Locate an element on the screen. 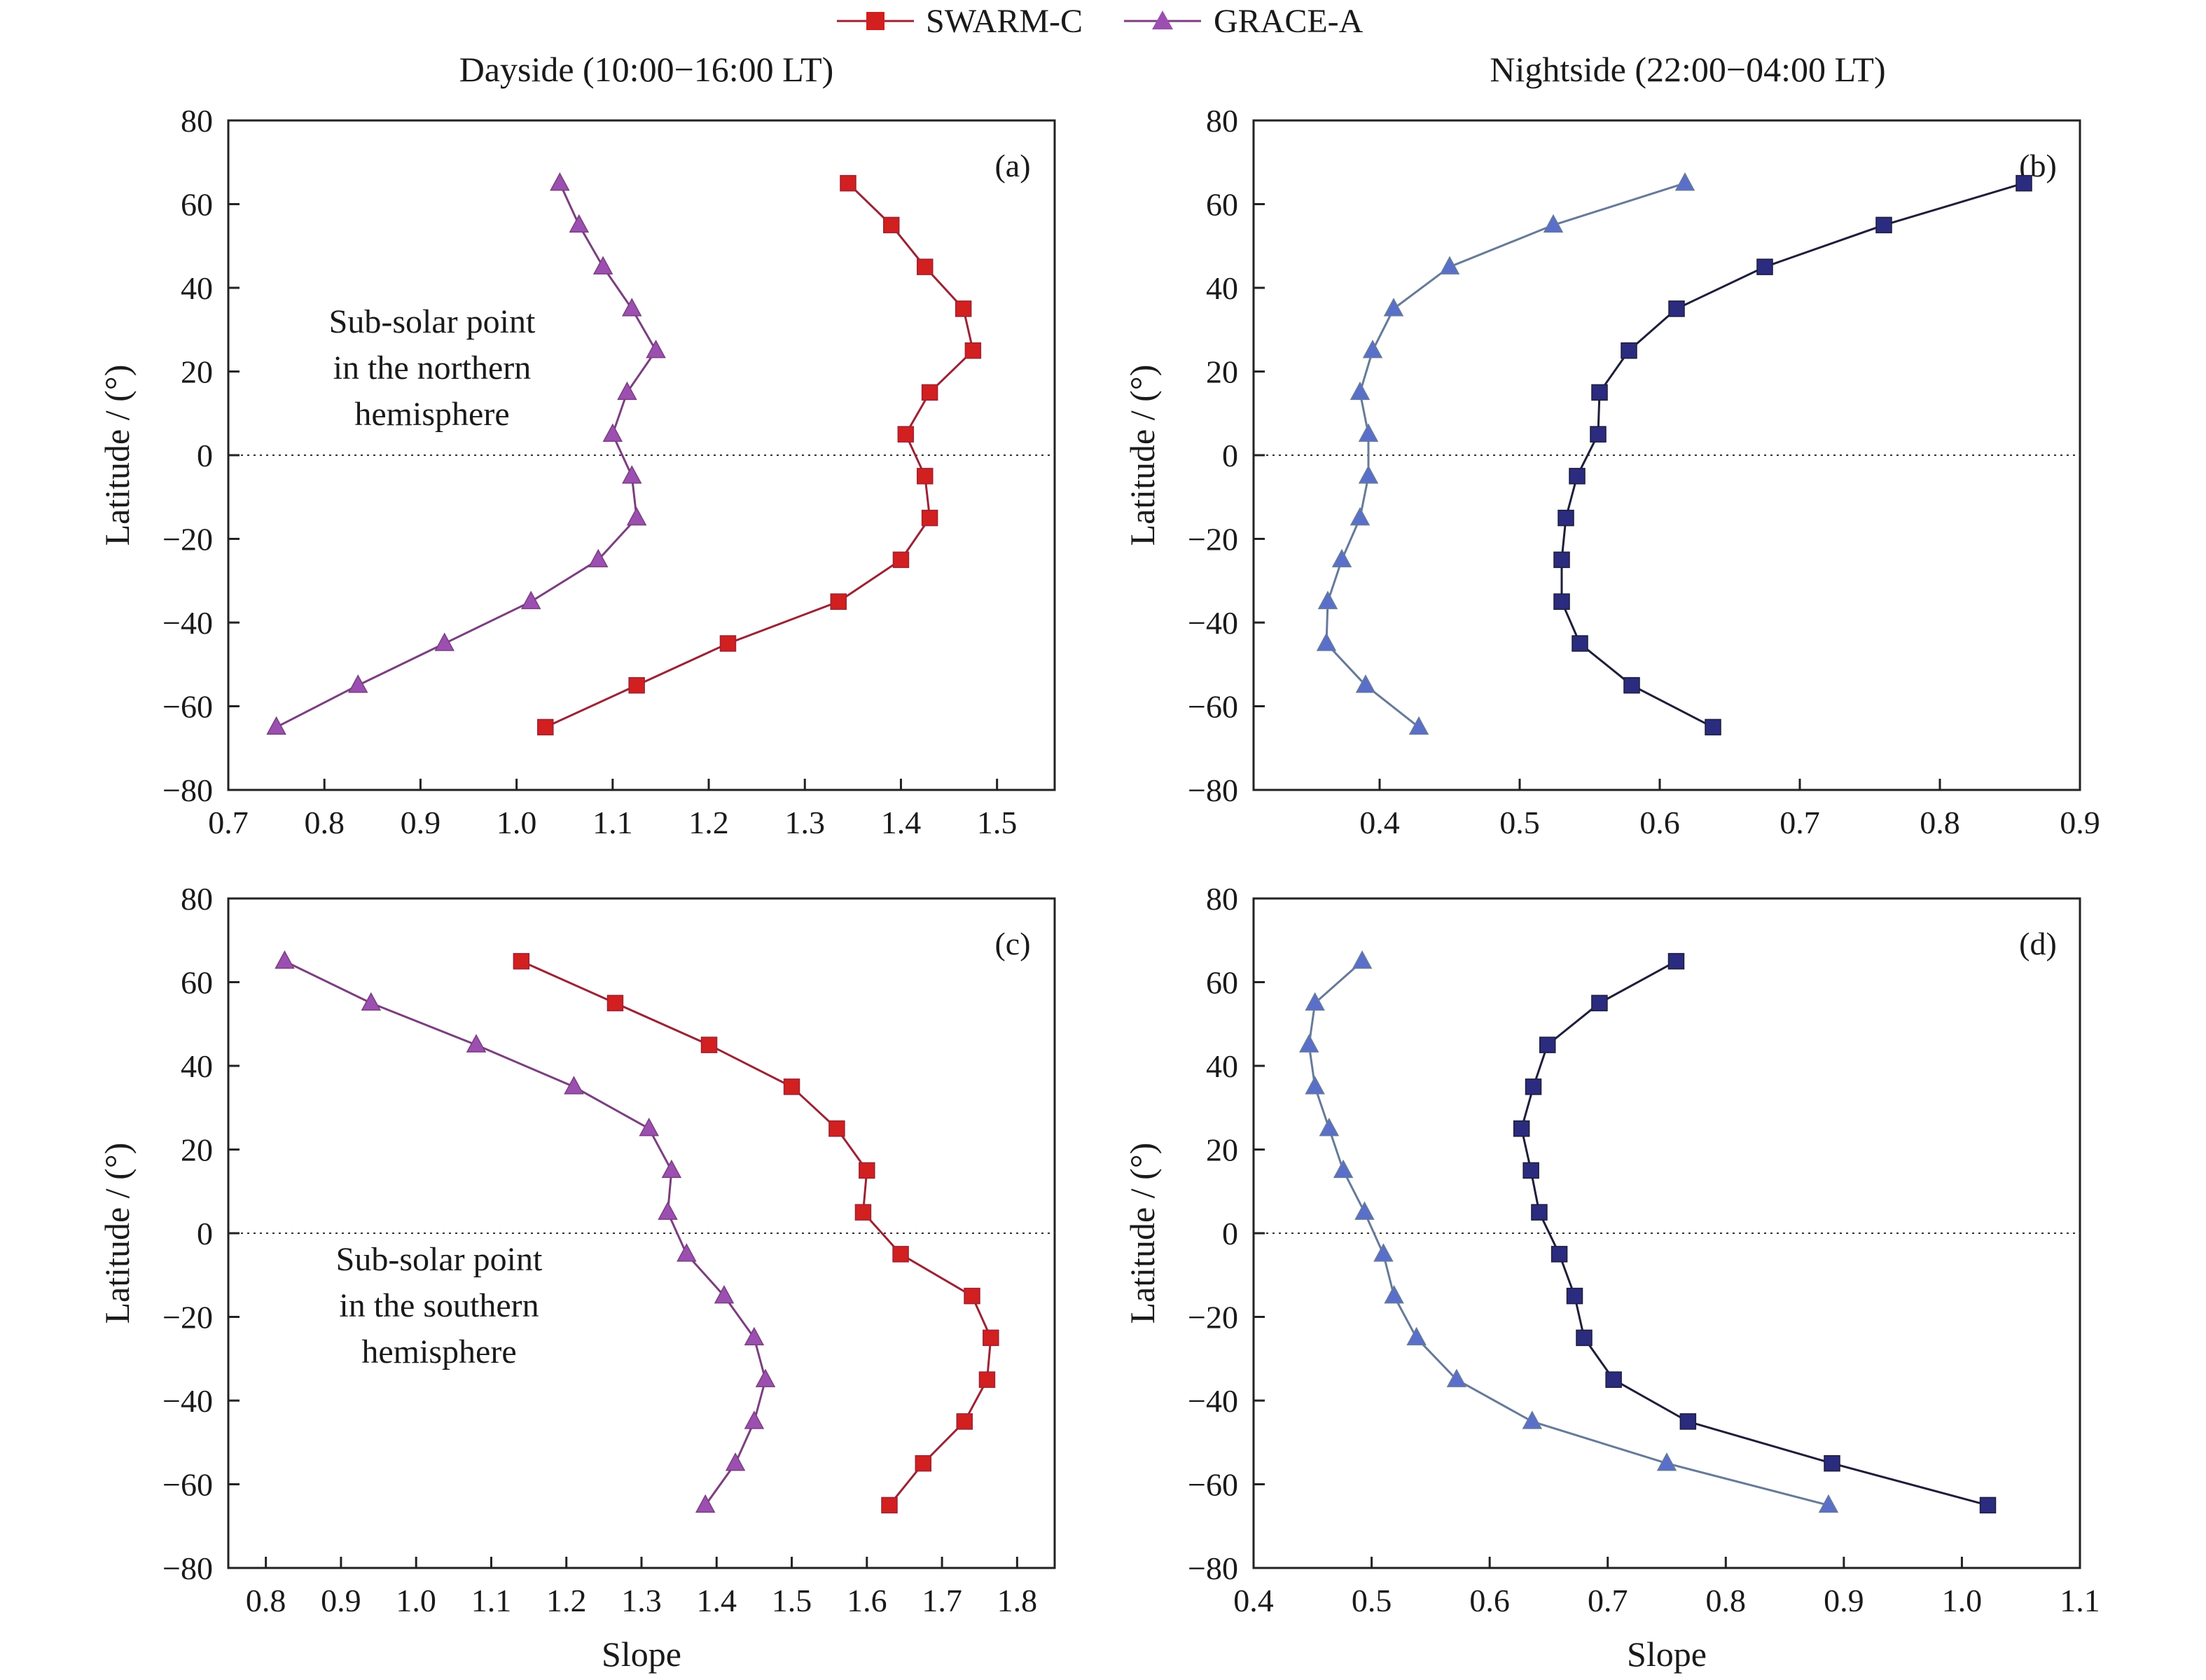 The image size is (2206, 1680). panel-label: (a) is located at coordinates (1012, 165).